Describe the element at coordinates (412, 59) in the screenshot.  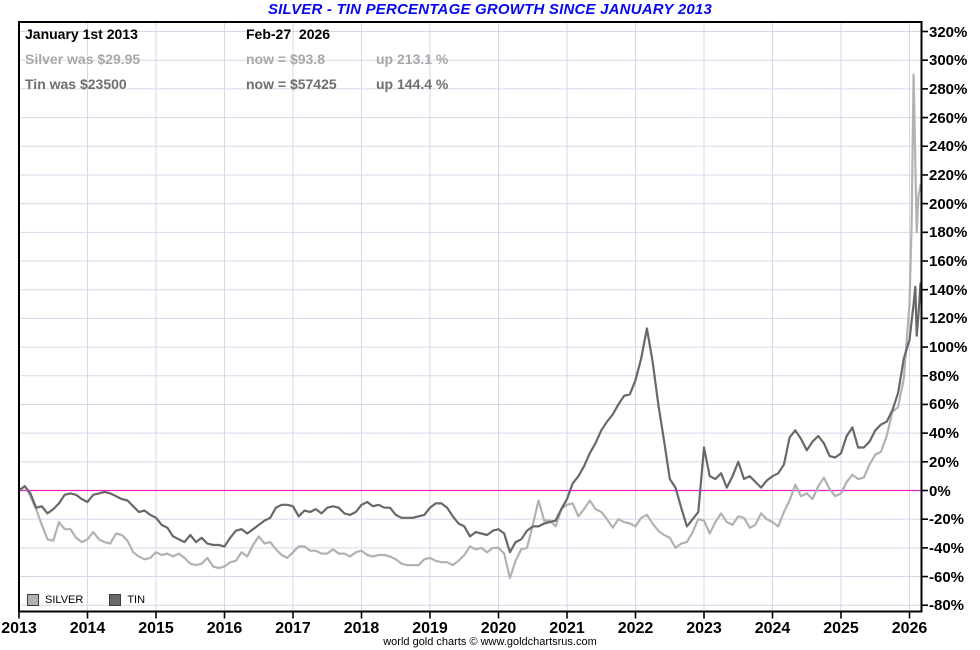
I see `annotation-silver-change: up 213.1 %` at that location.